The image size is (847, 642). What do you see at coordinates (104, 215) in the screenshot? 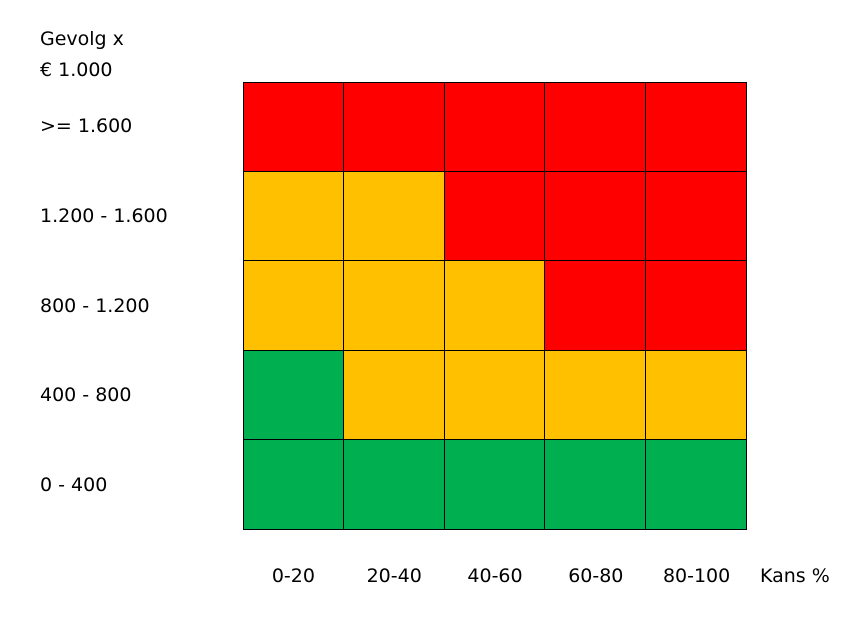
I see `y-tick-label: 1.200 - 1.600` at bounding box center [104, 215].